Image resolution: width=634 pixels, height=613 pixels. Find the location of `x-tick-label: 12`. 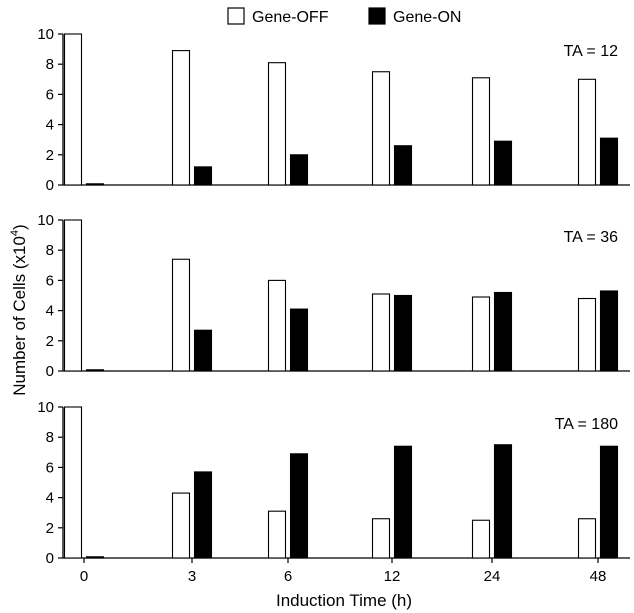

x-tick-label: 12 is located at coordinates (392, 576).